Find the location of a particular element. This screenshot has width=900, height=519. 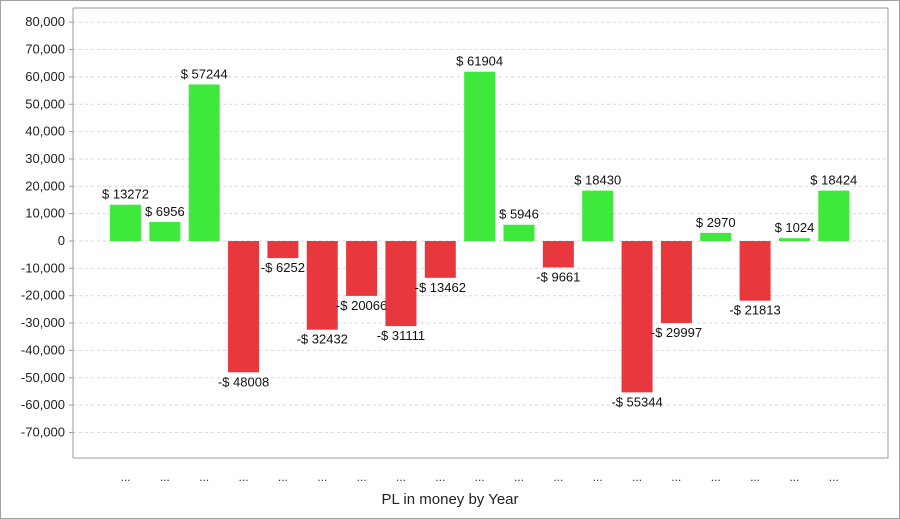

y-tick-label: 30,000 is located at coordinates (45, 158).